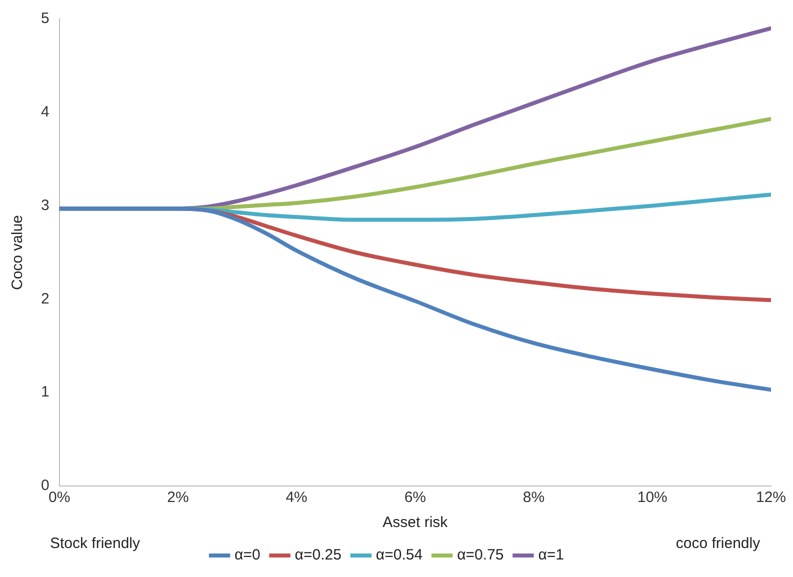 The width and height of the screenshot is (793, 577). Describe the element at coordinates (415, 523) in the screenshot. I see `x-axis-title: Asset risk` at that location.